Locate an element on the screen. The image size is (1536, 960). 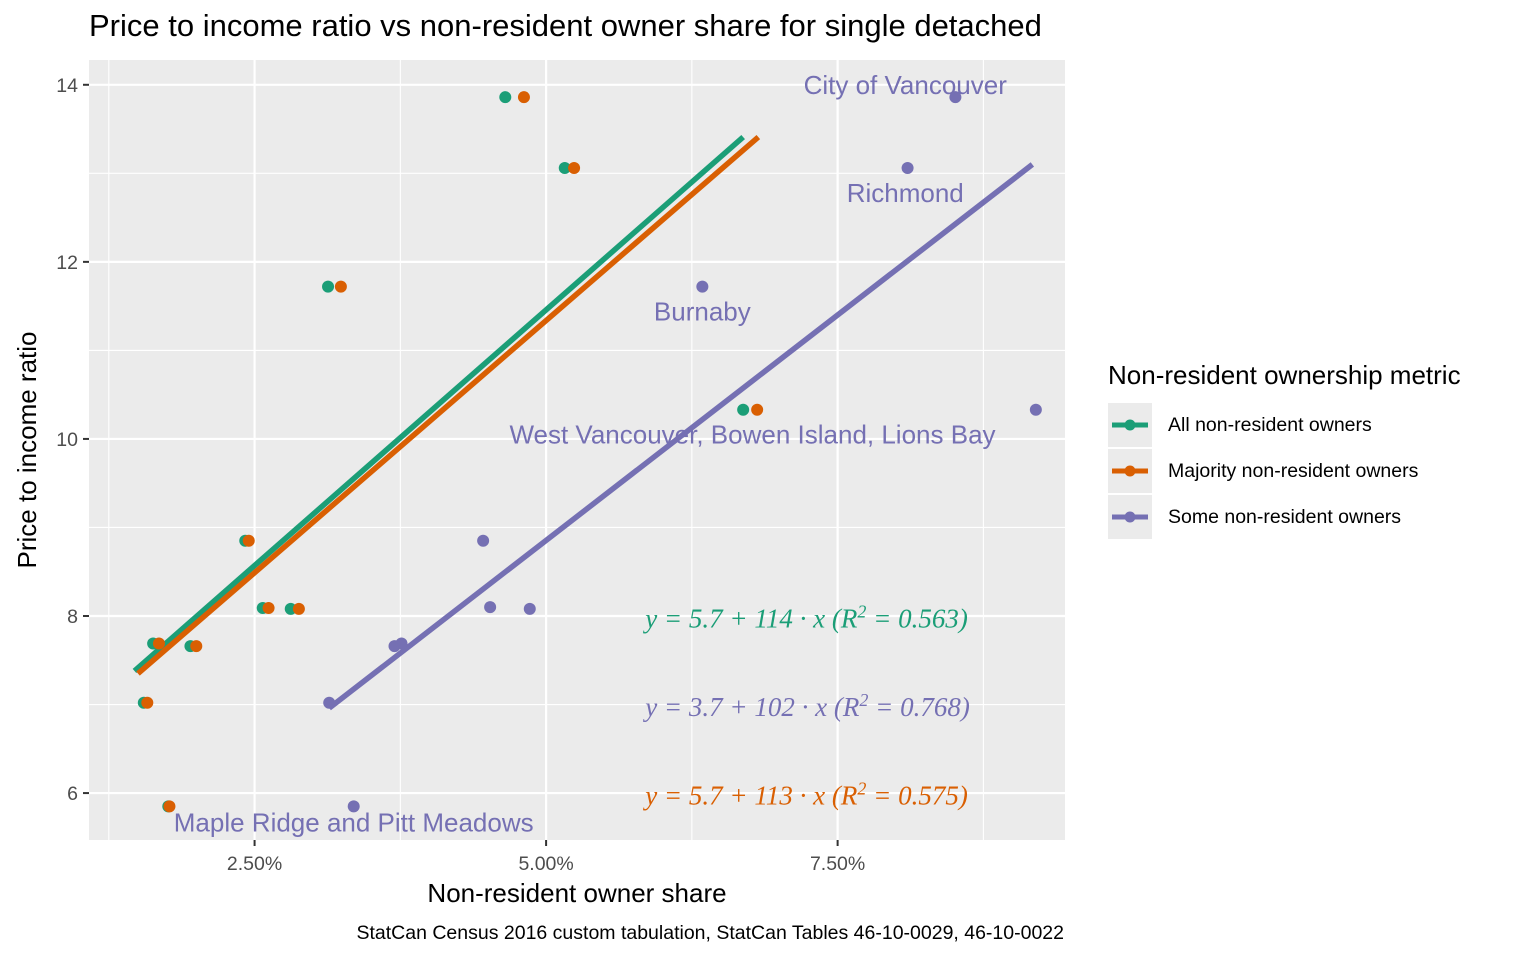
y-tick-label: 10 is located at coordinates (67, 440).